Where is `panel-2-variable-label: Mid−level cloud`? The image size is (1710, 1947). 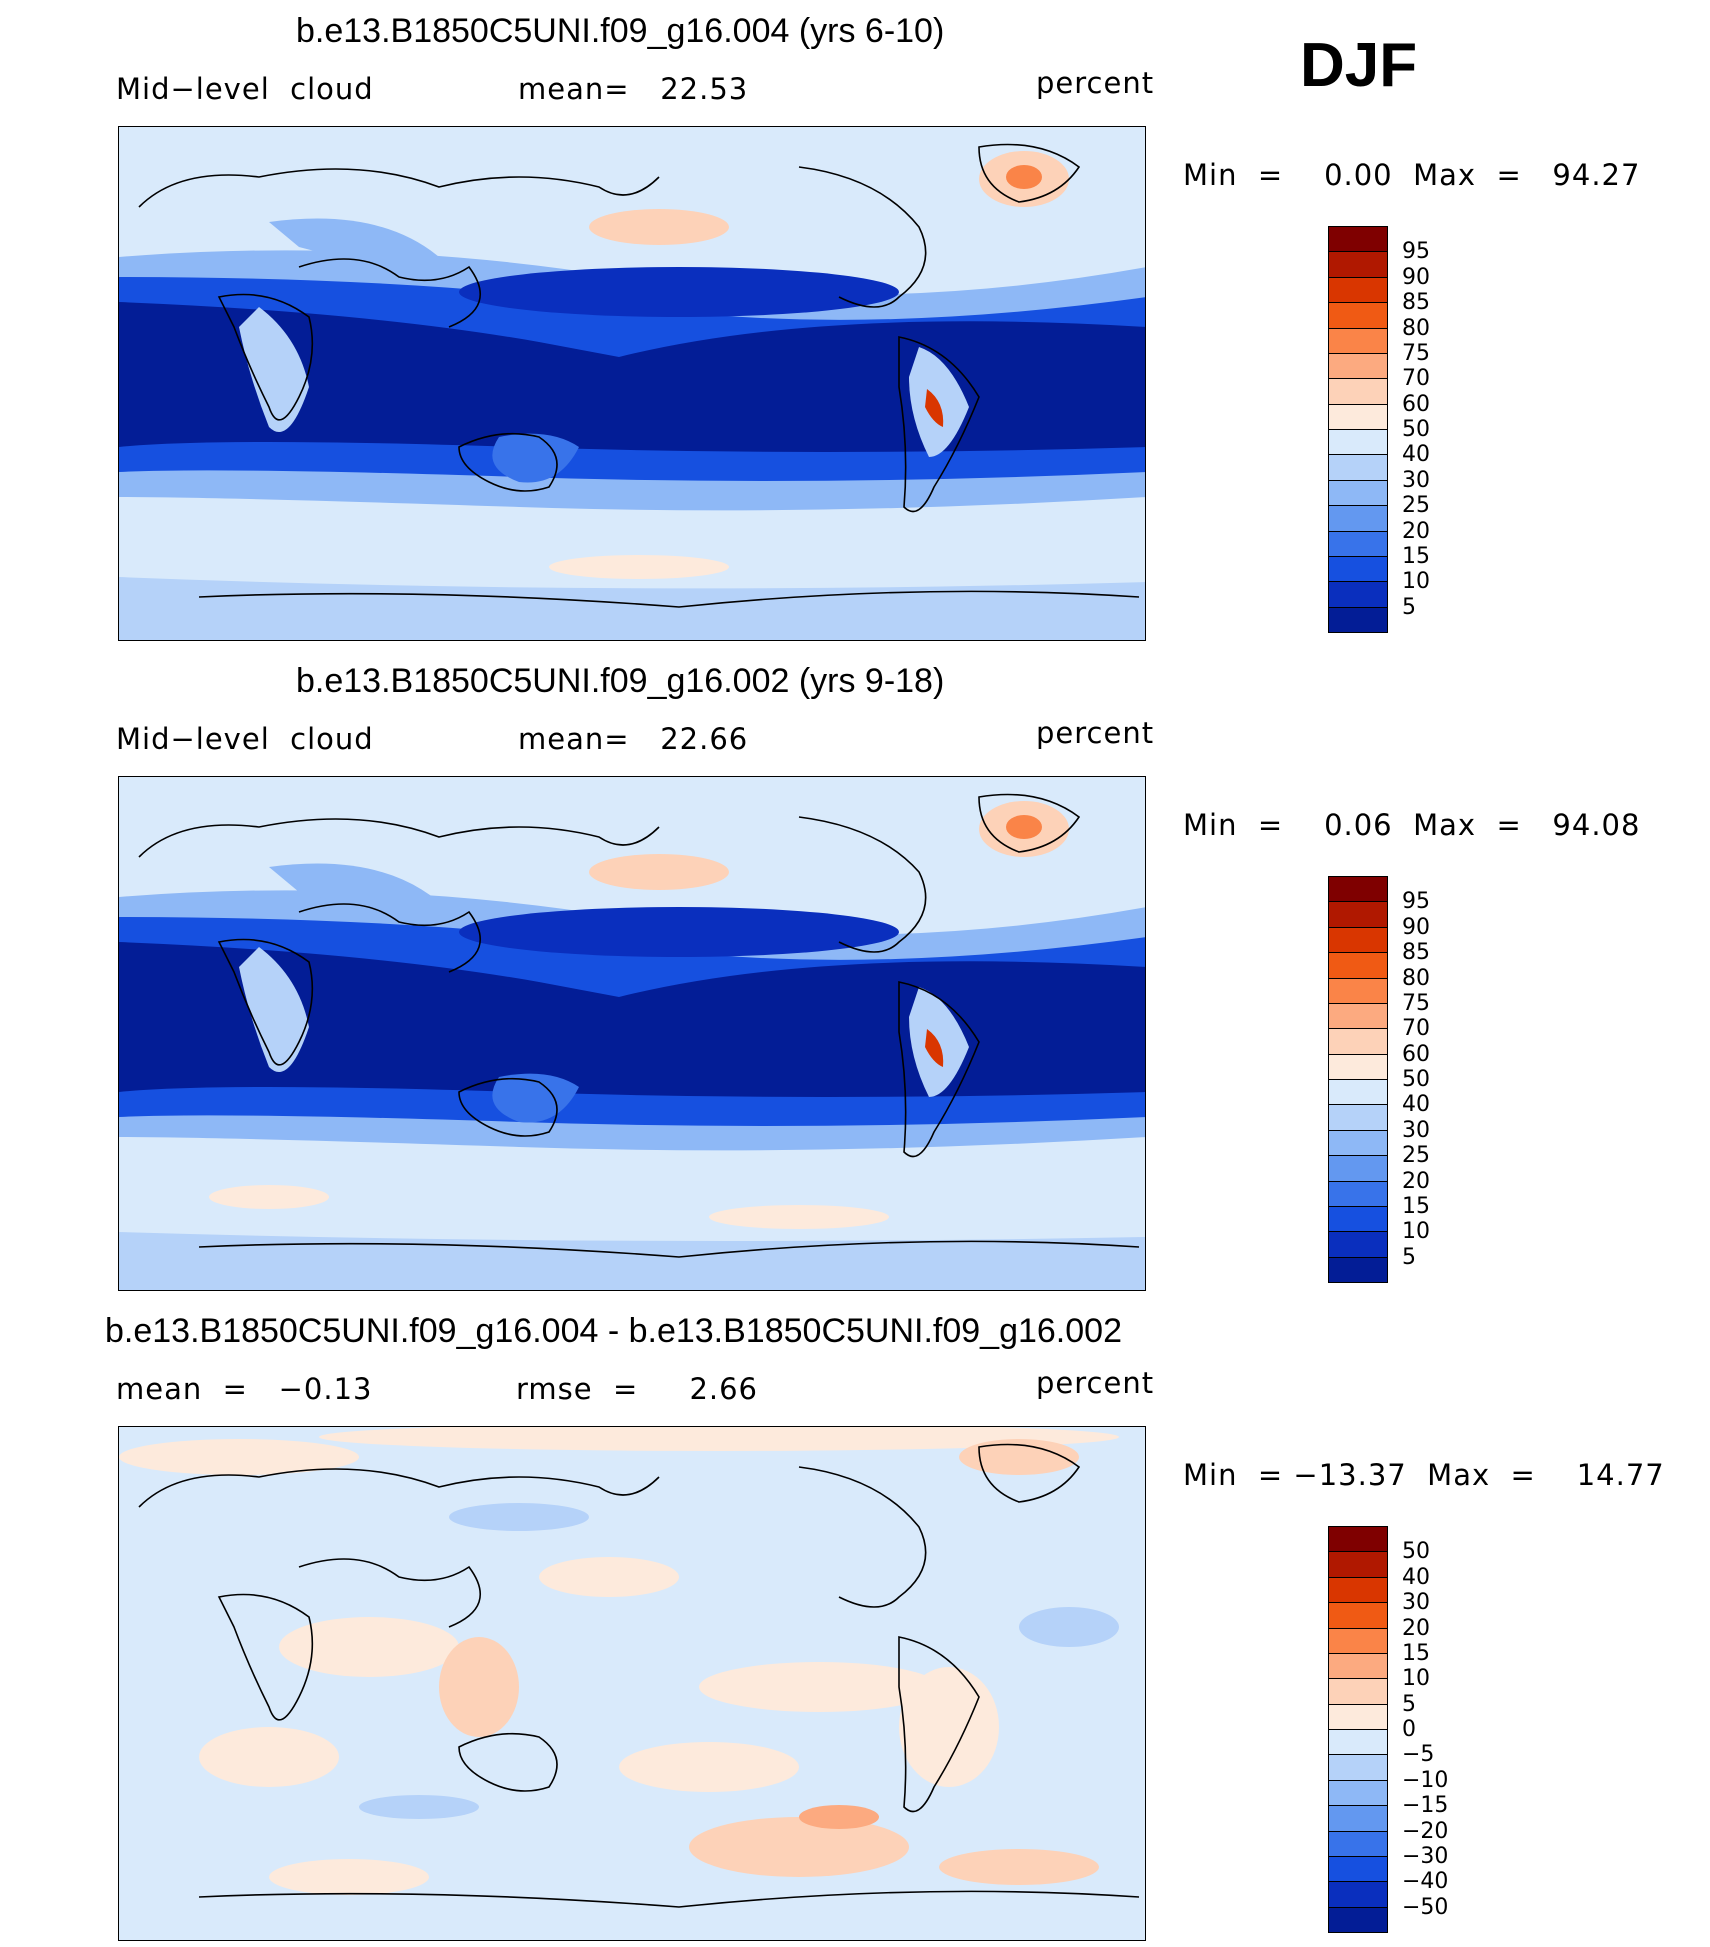 panel-2-variable-label: Mid−level cloud is located at coordinates (245, 739).